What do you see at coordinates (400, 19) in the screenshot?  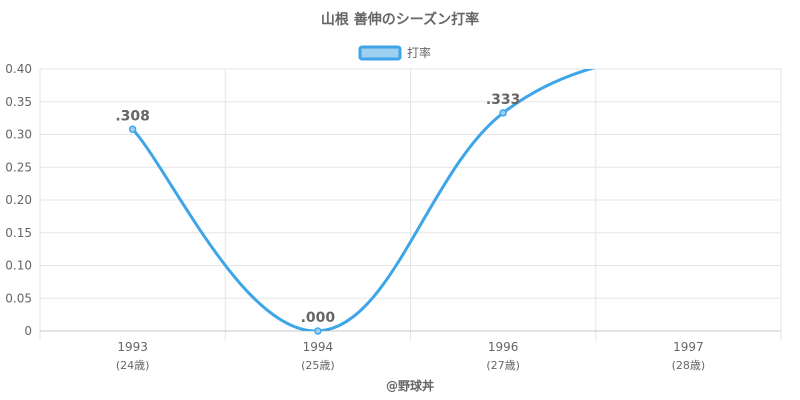 I see `chart-title: 山根 善伸のシーズン打率` at bounding box center [400, 19].